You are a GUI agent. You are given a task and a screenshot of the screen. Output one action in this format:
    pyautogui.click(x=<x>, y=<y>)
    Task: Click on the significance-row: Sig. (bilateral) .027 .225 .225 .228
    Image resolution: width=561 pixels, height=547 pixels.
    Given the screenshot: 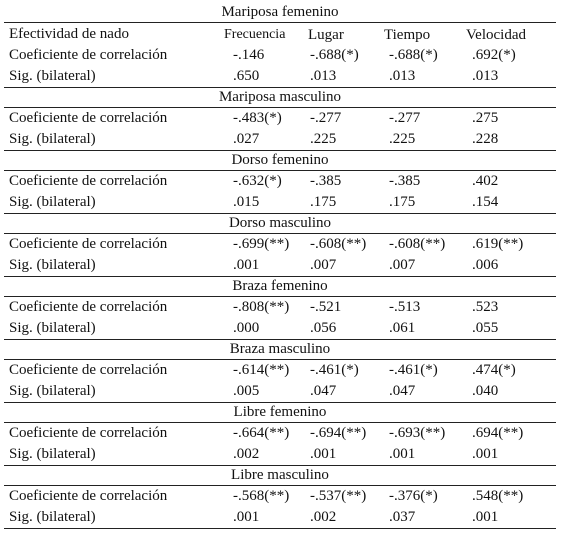 What is the action you would take?
    pyautogui.click(x=280, y=139)
    